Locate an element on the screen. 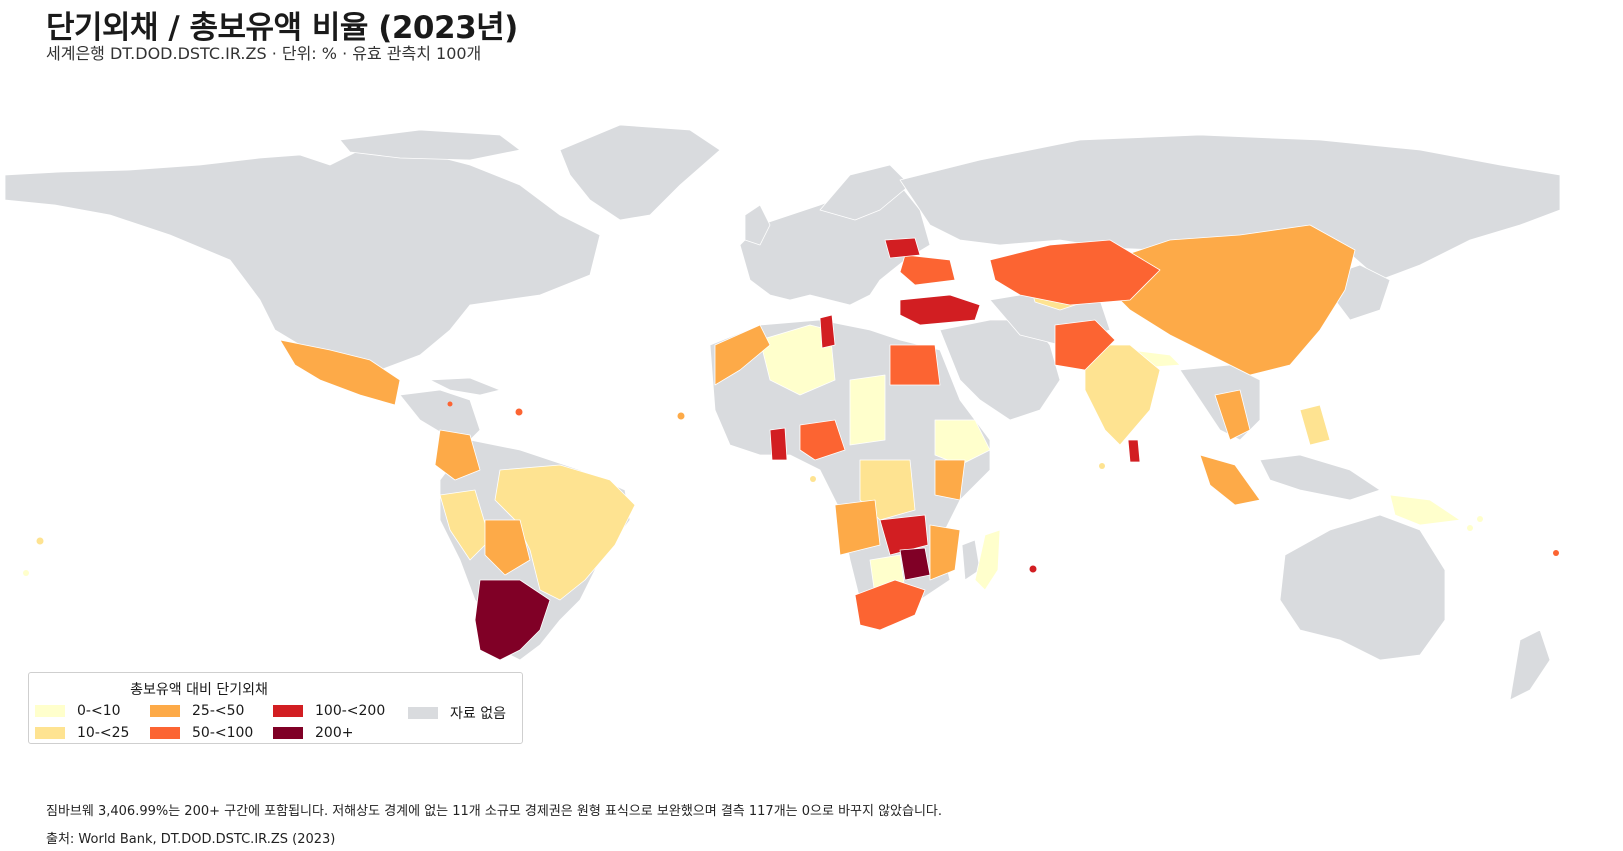 The width and height of the screenshot is (1623, 851). region-greenland is located at coordinates (640, 172).